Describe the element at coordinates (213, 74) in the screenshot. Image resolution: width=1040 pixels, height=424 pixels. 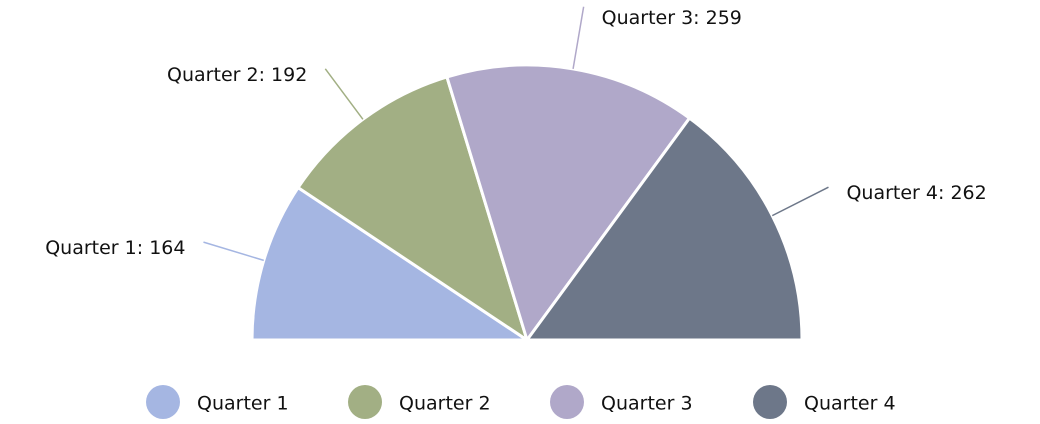
I see `label-category: Quarter 2` at that location.